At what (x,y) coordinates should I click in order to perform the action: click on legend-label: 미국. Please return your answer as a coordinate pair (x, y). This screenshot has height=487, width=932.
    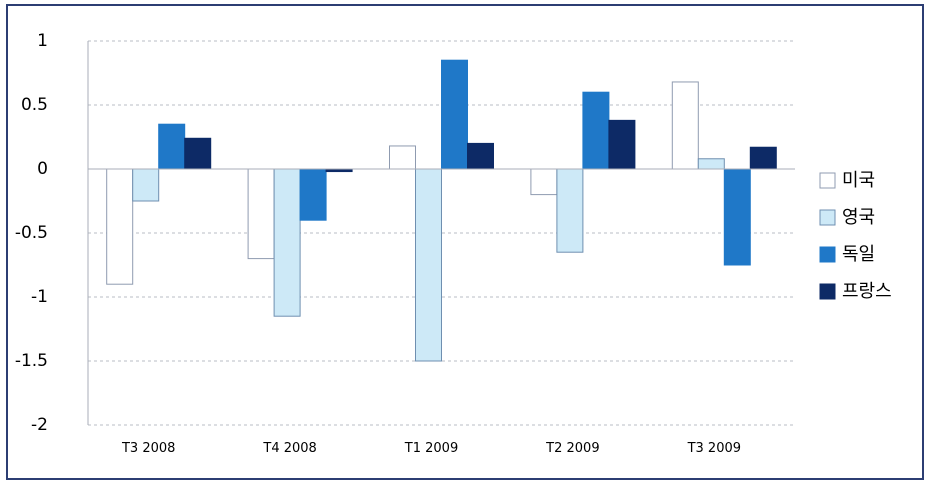
    Looking at the image, I should click on (858, 180).